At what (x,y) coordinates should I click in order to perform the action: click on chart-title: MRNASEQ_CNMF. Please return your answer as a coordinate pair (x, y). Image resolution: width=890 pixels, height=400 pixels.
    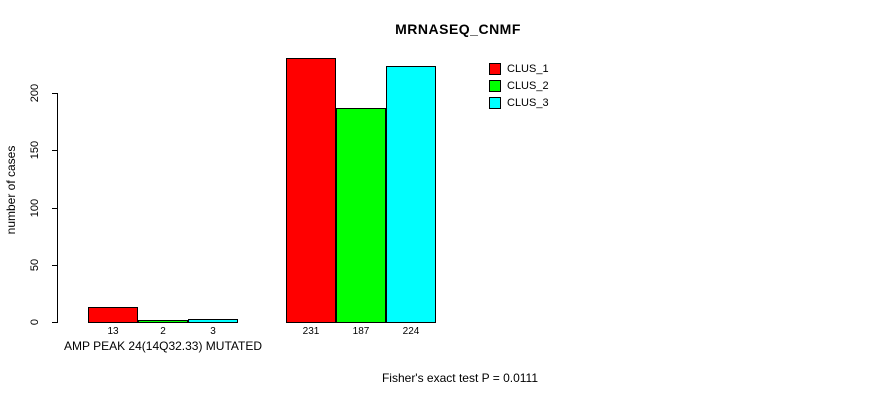
    Looking at the image, I should click on (458, 29).